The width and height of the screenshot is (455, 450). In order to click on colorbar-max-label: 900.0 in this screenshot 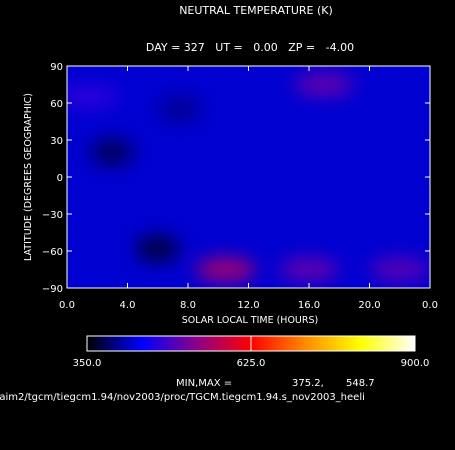, I will do `click(415, 363)`.